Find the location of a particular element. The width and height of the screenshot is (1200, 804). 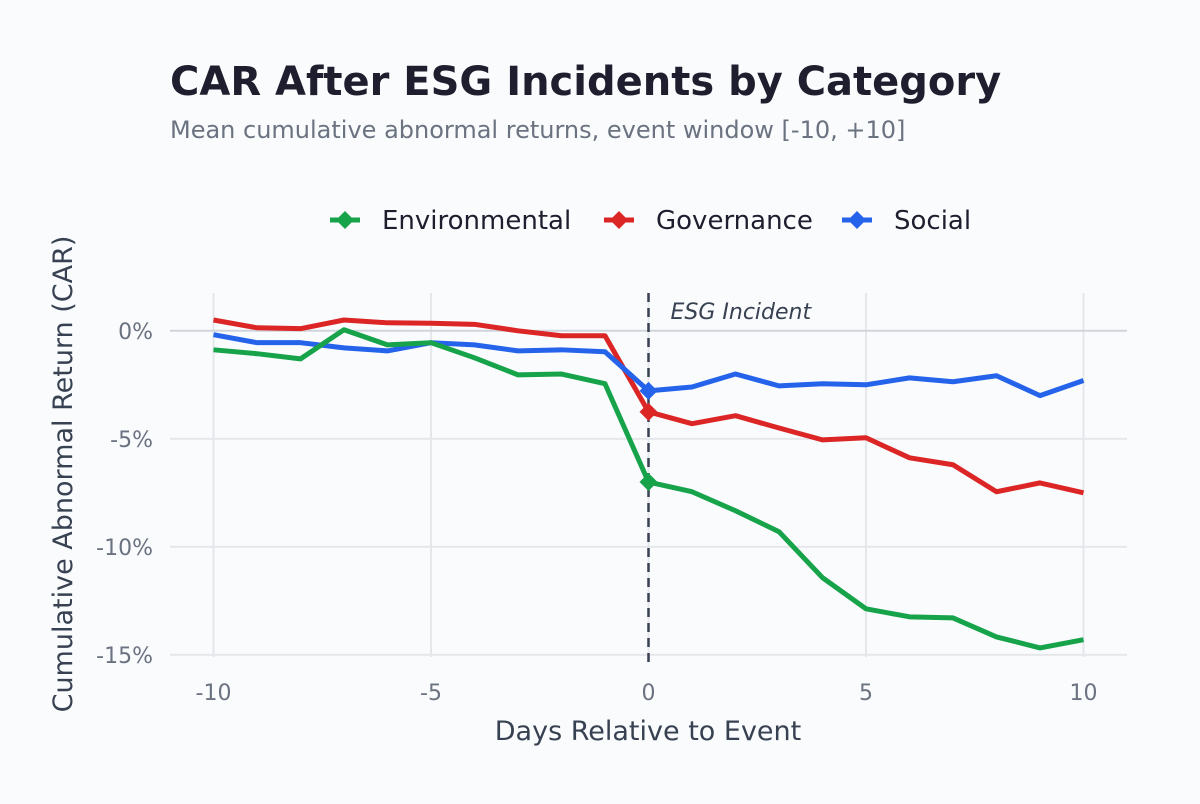

legend-label: Environmental is located at coordinates (476, 221).